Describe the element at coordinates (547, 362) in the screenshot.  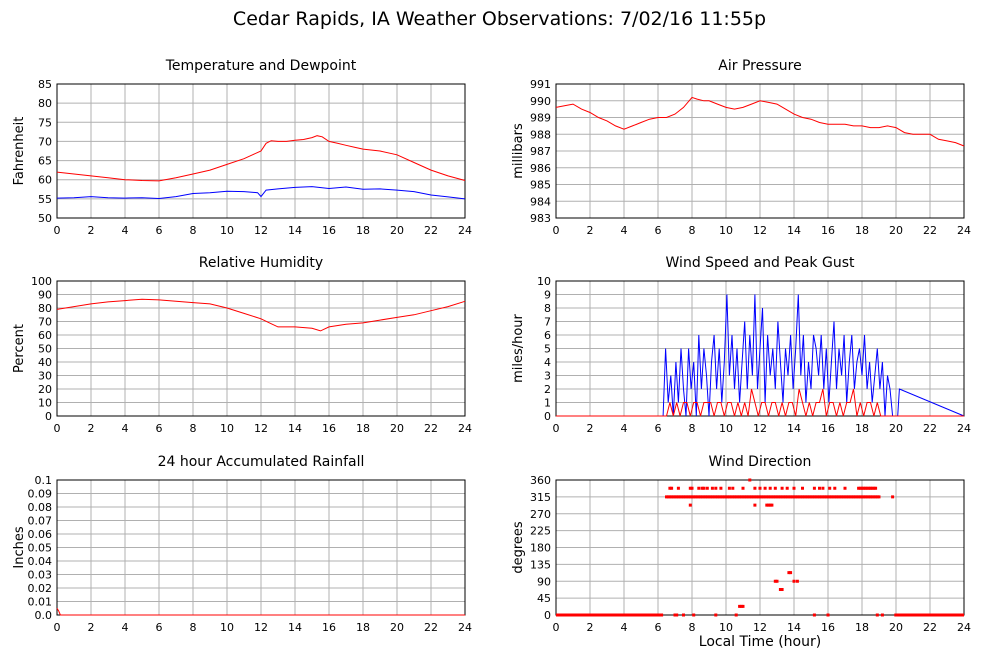
I see `y-tick-label: 4` at that location.